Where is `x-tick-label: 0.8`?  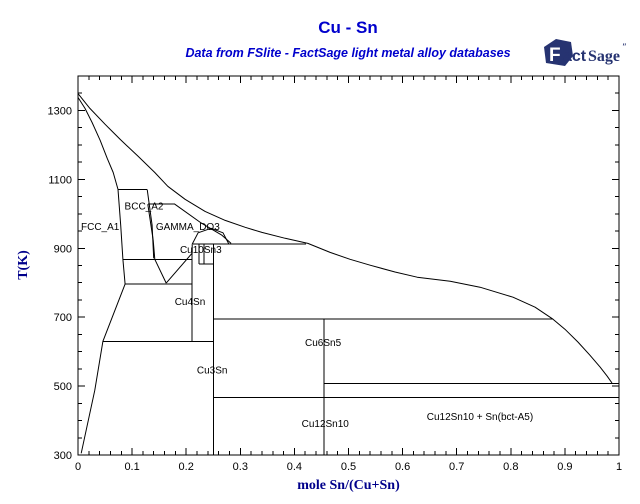 x-tick-label: 0.8 is located at coordinates (510, 467).